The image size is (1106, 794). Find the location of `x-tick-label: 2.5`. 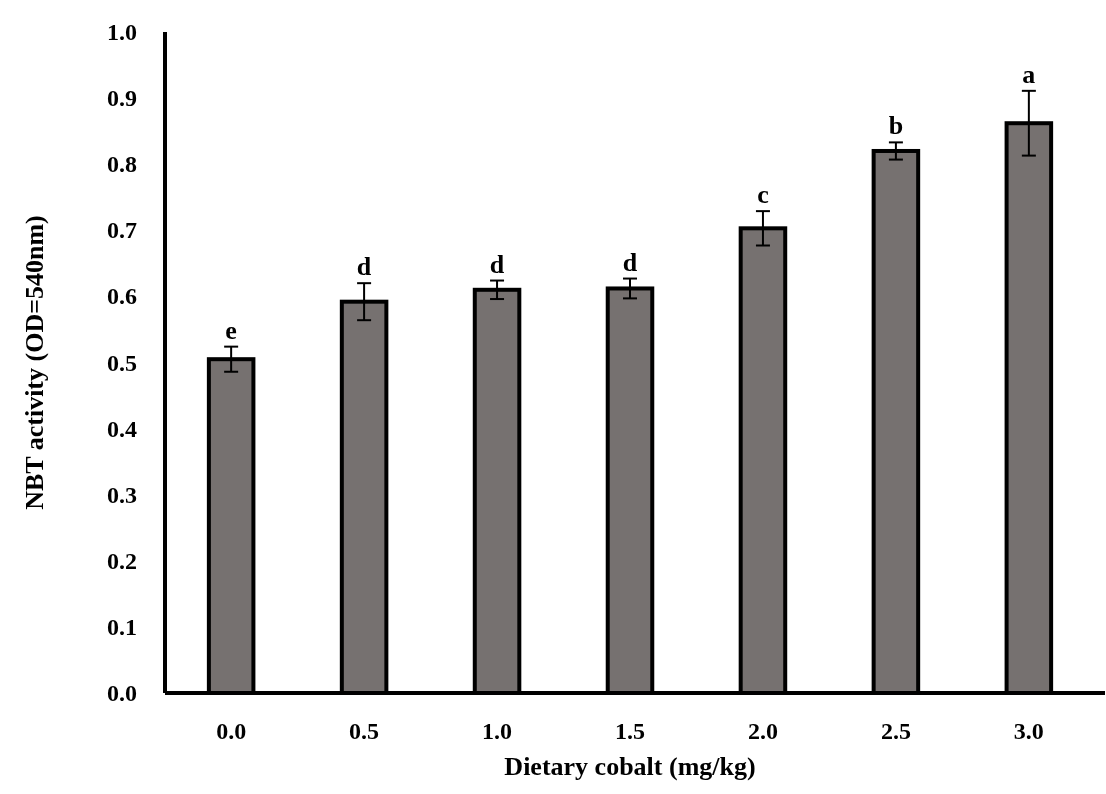

x-tick-label: 2.5 is located at coordinates (895, 731).